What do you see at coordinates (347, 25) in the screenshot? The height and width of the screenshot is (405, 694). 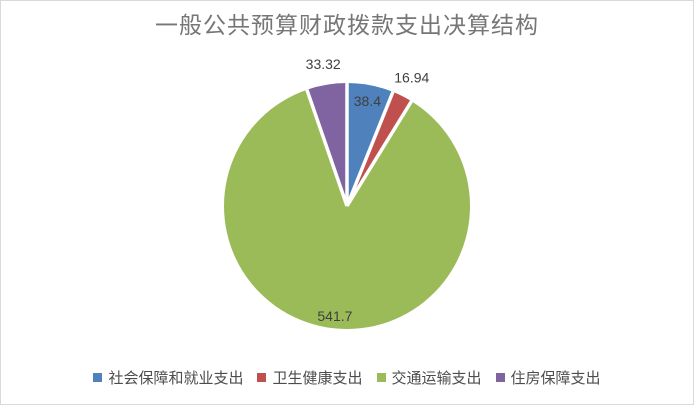 I see `chart-title: 一般公共预算财政拨款支出决算结构` at bounding box center [347, 25].